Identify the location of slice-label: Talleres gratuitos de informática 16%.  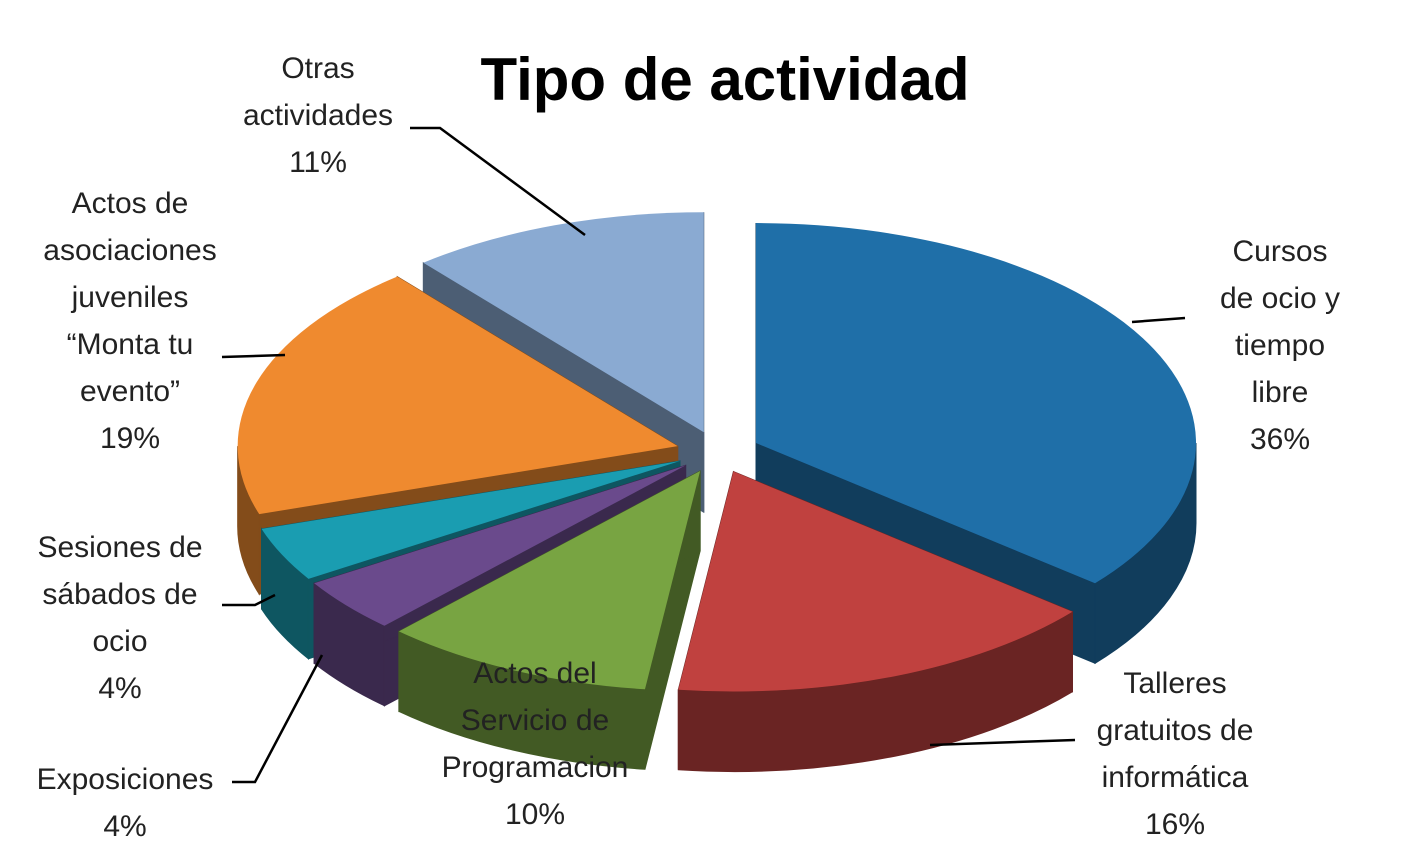
(1175, 751).